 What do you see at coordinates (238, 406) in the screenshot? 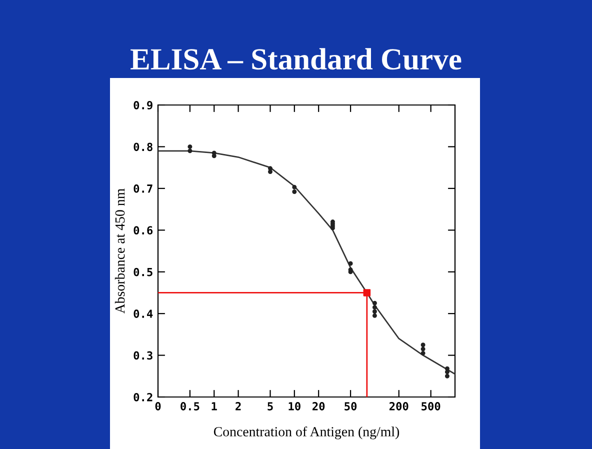
I see `x-tick-label: 2` at bounding box center [238, 406].